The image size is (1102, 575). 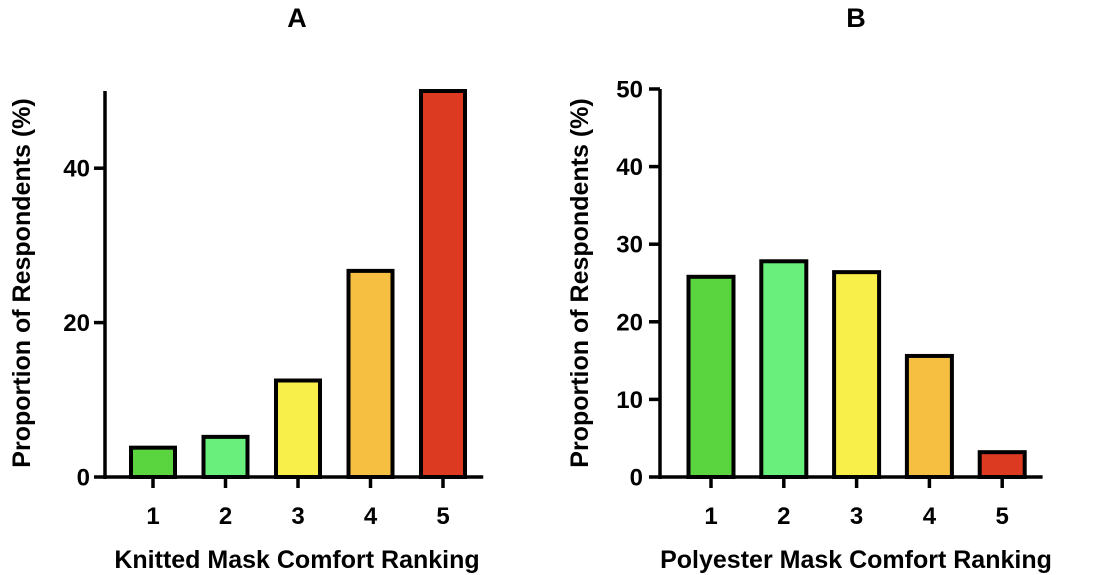 What do you see at coordinates (629, 90) in the screenshot?
I see `y-tick-label: 50` at bounding box center [629, 90].